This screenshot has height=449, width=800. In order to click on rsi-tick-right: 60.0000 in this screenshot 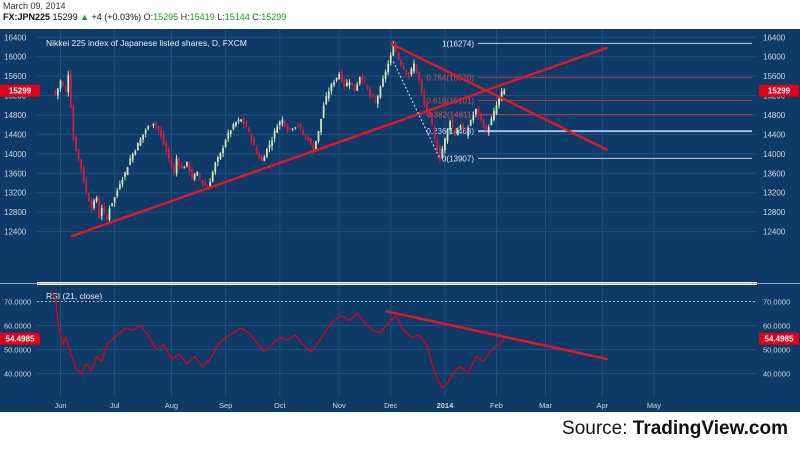, I will do `click(776, 326)`.